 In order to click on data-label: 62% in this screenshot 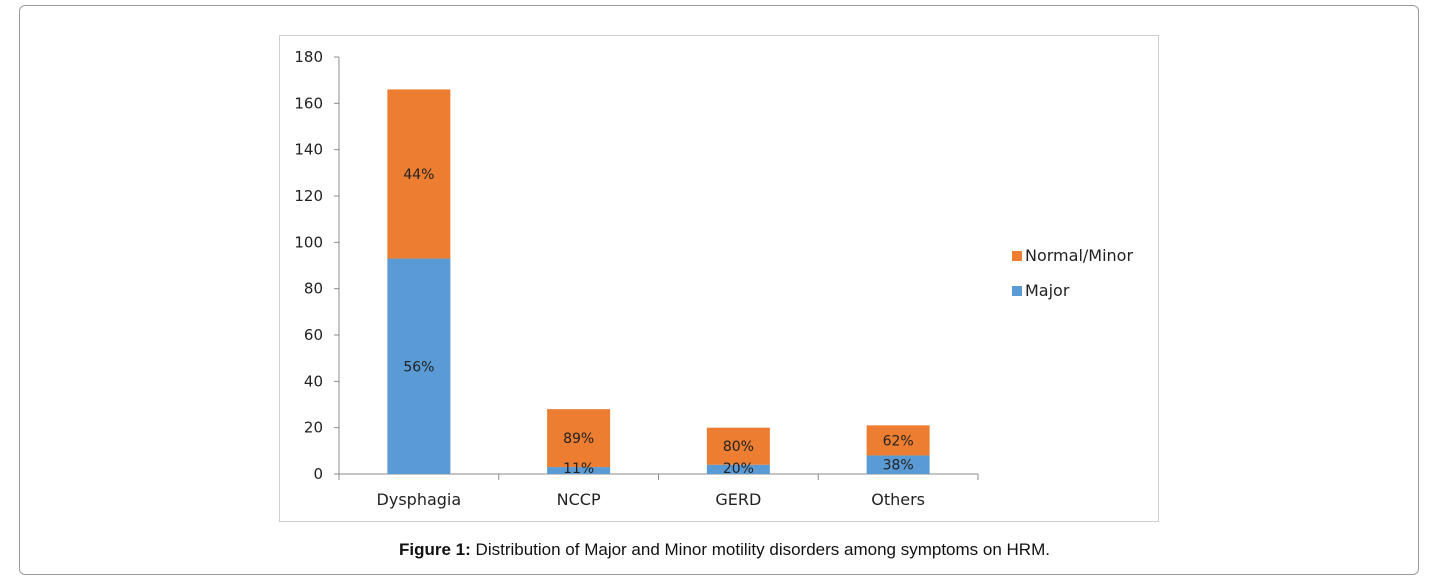, I will do `click(898, 441)`.